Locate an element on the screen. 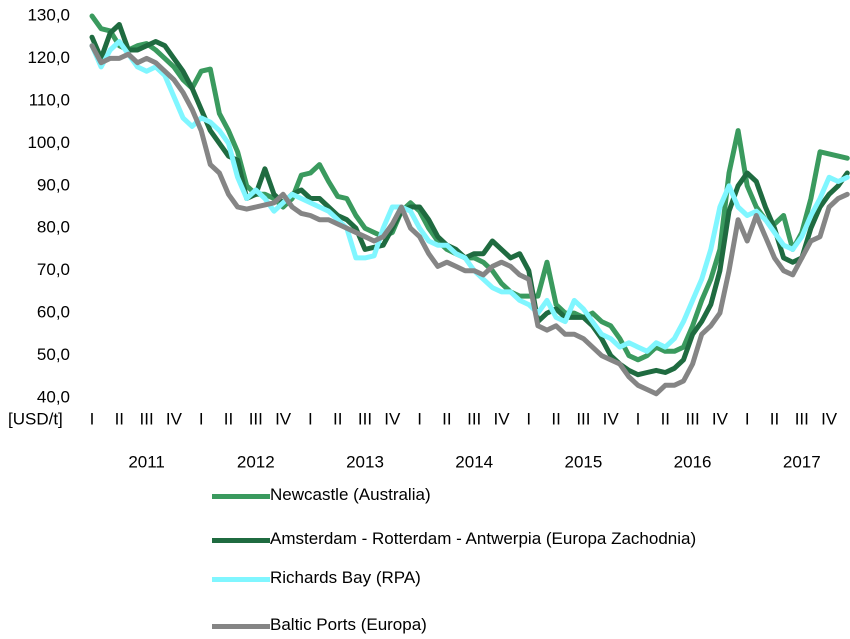 This screenshot has height=639, width=850. legend-item: Baltic Ports (Europa) is located at coordinates (456, 624).